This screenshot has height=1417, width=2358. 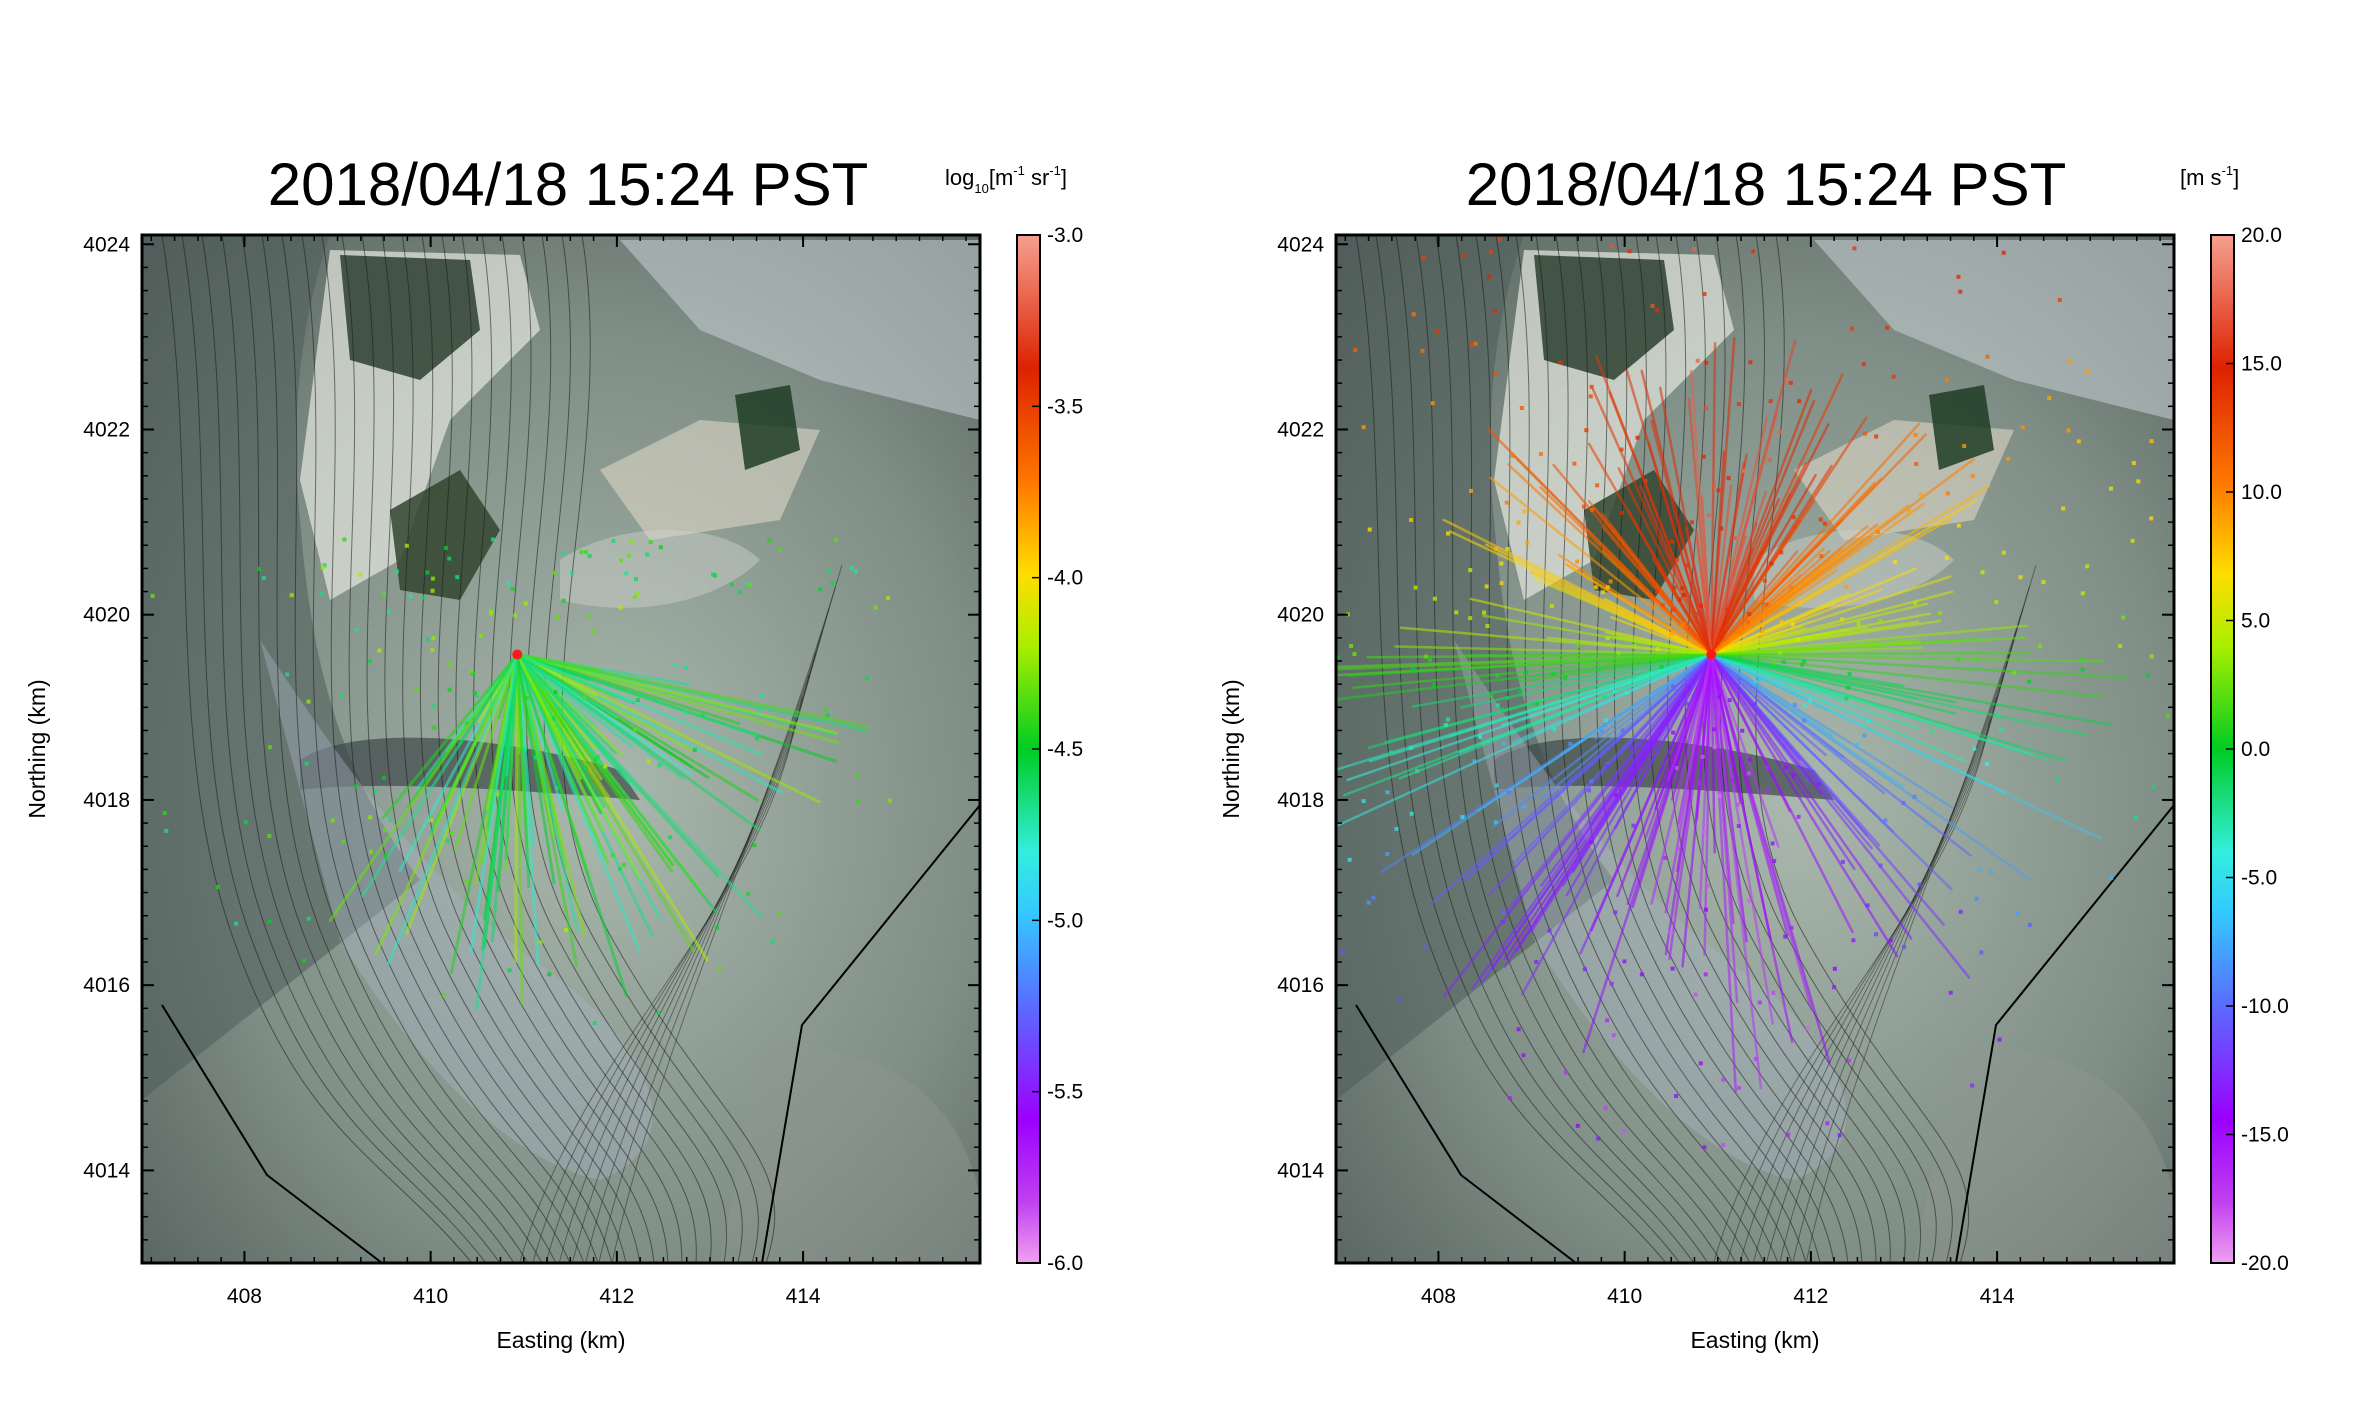 What do you see at coordinates (1231, 748) in the screenshot?
I see `y-axis-label-right: Northing (km)` at bounding box center [1231, 748].